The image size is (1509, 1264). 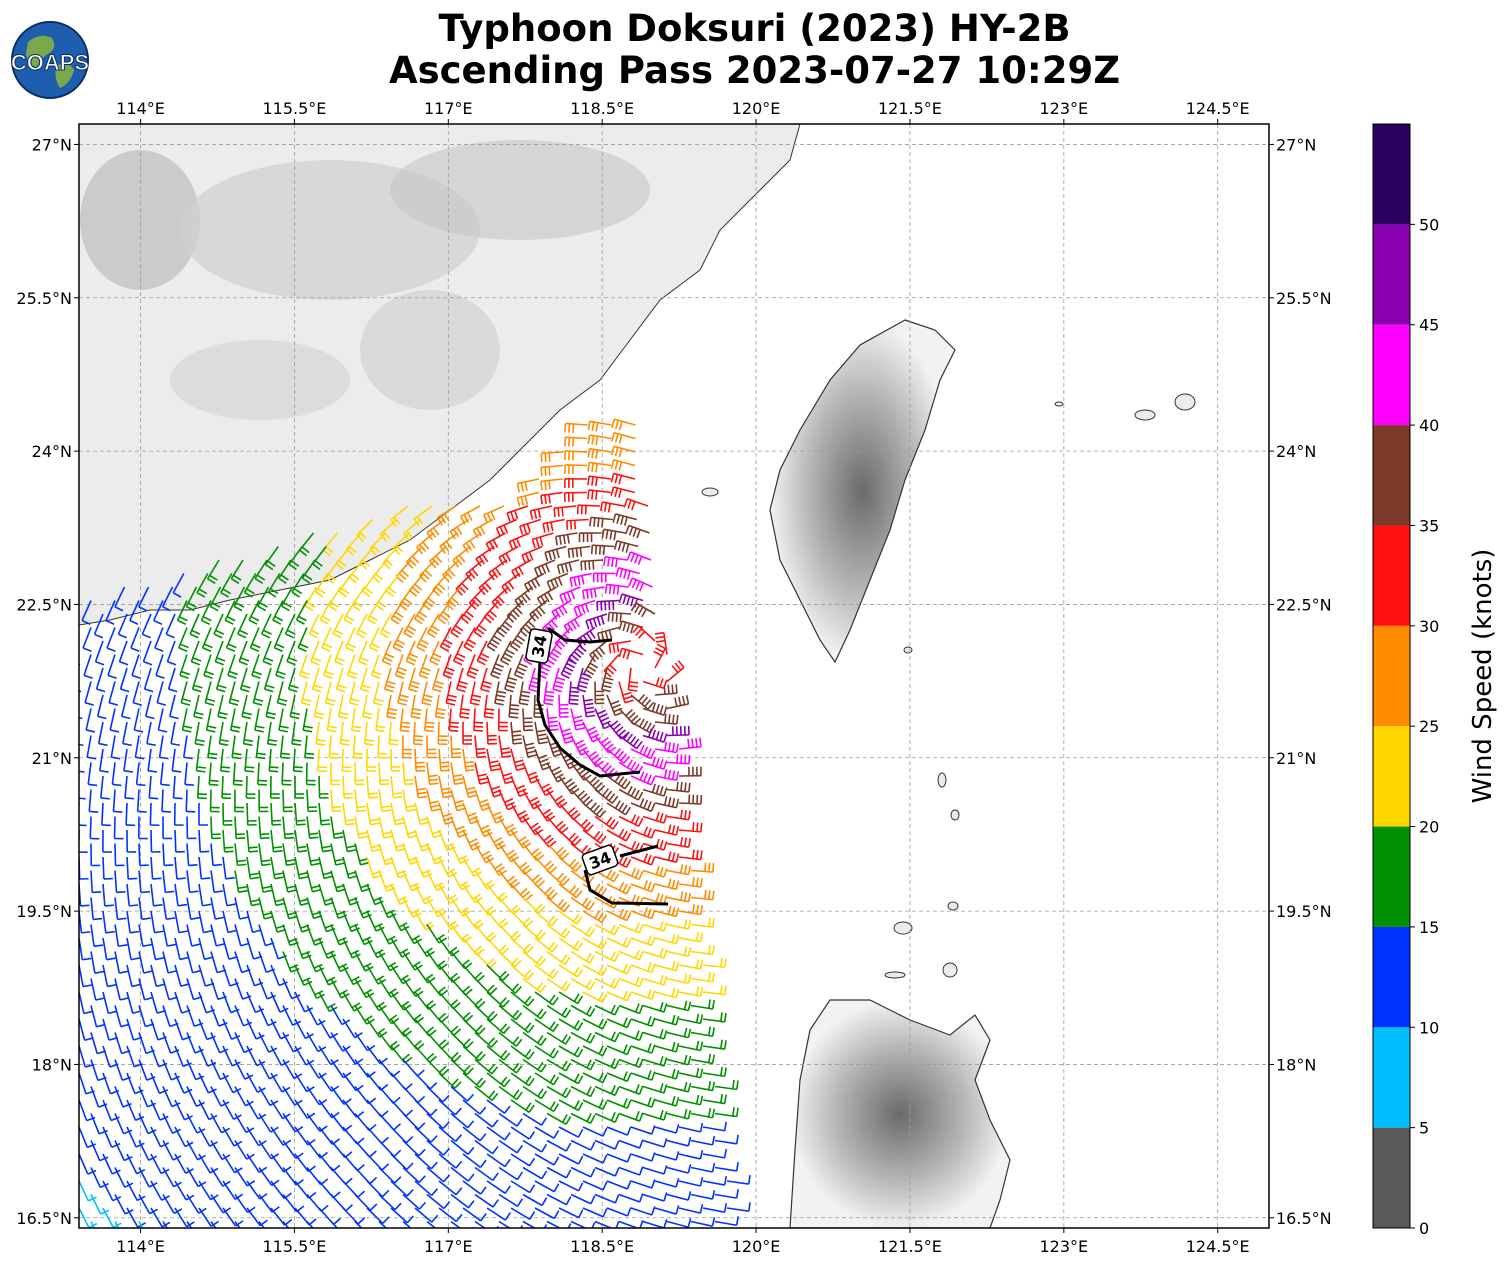 I want to click on colorbar-tick-label: 40, so click(x=1429, y=425).